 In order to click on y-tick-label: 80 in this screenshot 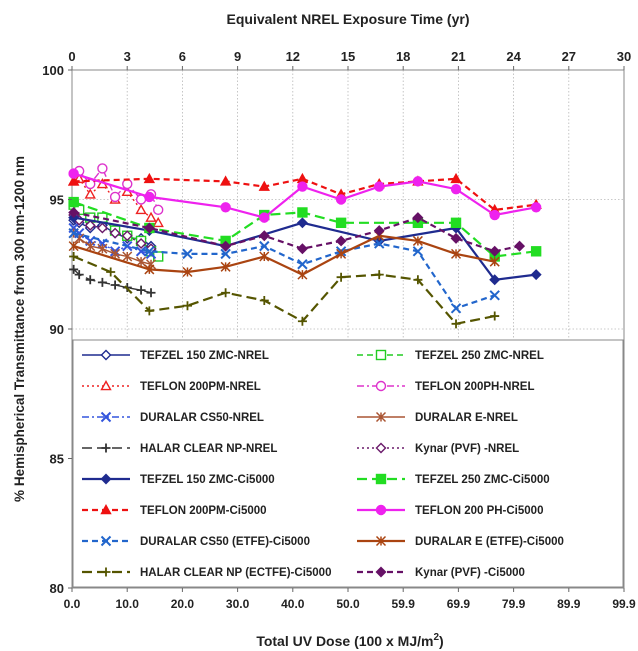, I will do `click(57, 588)`.